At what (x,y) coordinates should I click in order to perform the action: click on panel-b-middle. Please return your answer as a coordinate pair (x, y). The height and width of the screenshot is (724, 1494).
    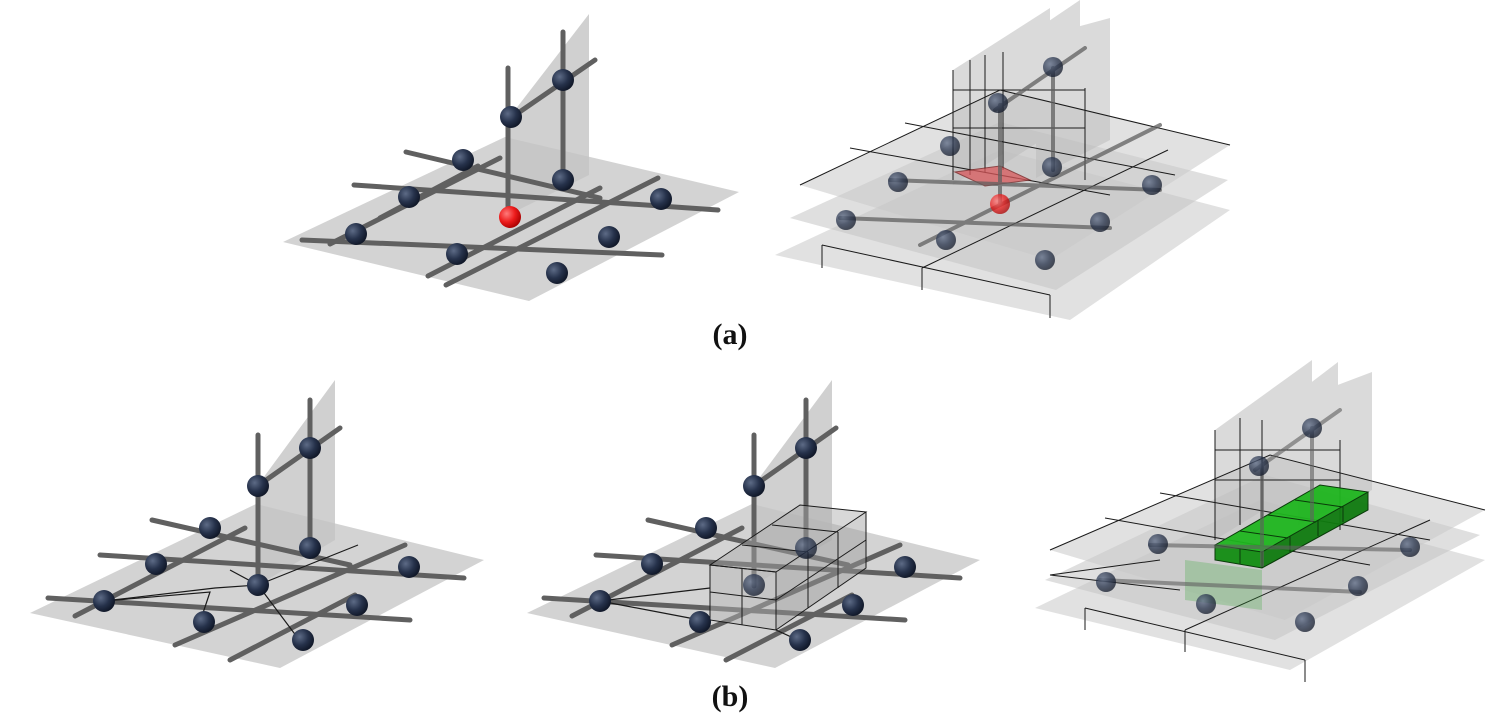
    Looking at the image, I should click on (753, 524).